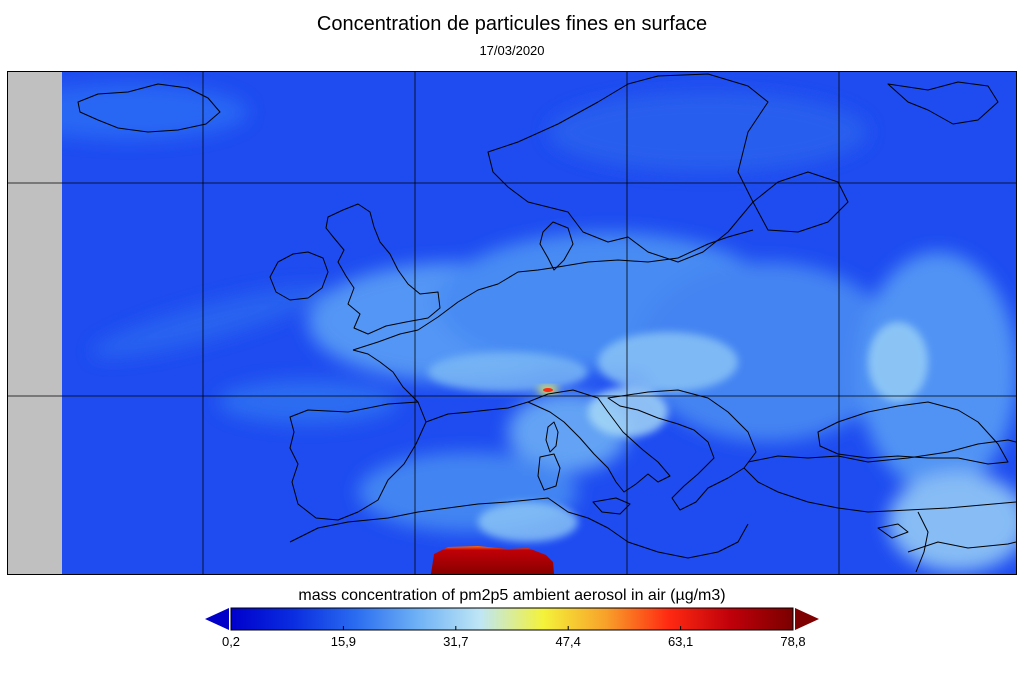 Image resolution: width=1024 pixels, height=688 pixels. Describe the element at coordinates (456, 641) in the screenshot. I see `colorbar-tick-label: 31,7` at that location.